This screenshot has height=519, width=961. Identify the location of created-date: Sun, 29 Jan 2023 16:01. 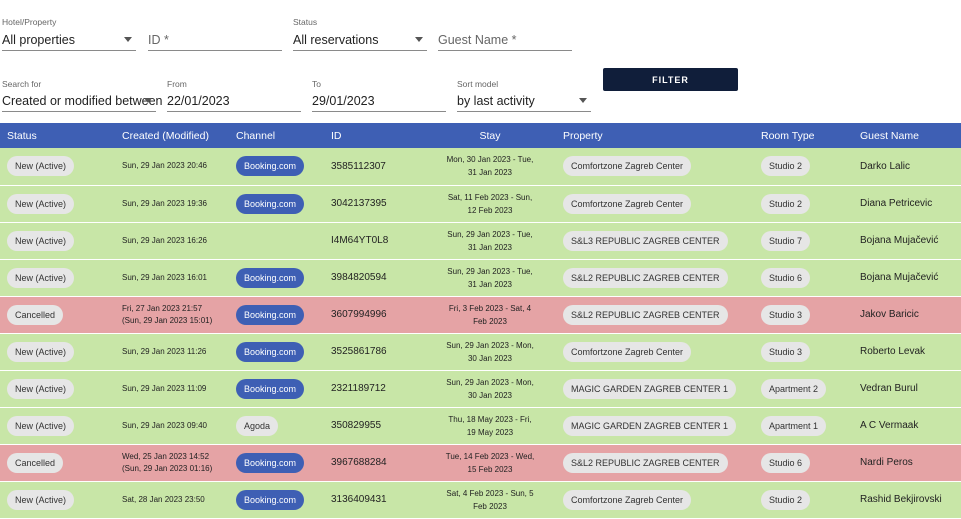
(164, 277).